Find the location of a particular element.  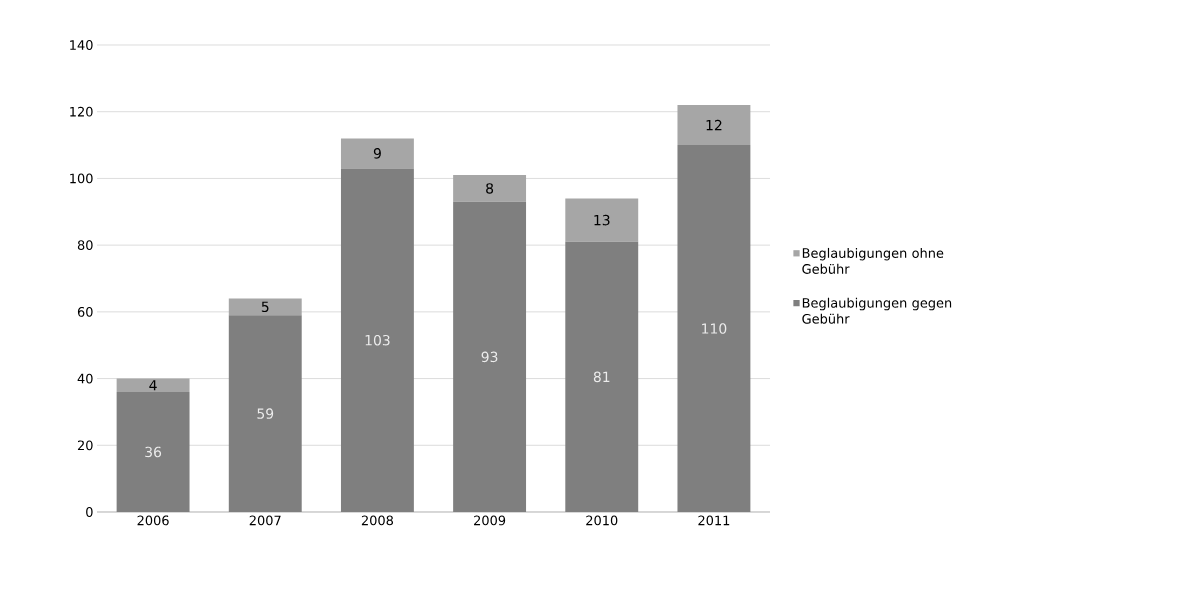

y-tick-label: 60 is located at coordinates (85, 311).